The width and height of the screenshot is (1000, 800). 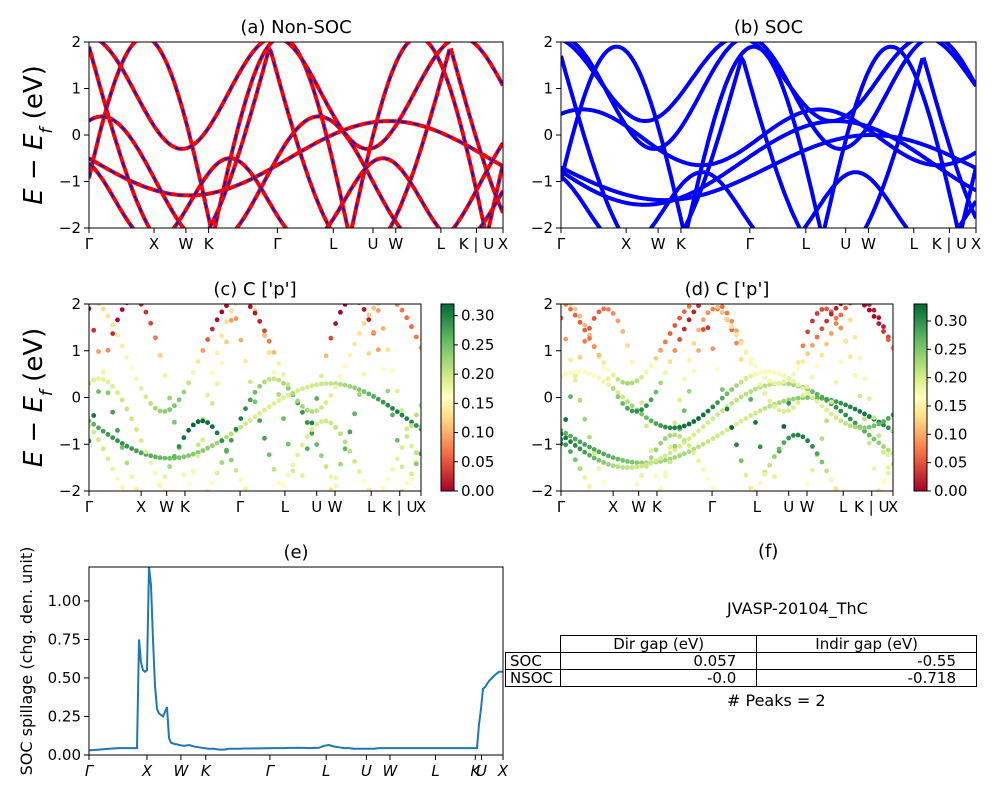 What do you see at coordinates (533, 678) in the screenshot?
I see `row-label-nsoc: NSOC` at bounding box center [533, 678].